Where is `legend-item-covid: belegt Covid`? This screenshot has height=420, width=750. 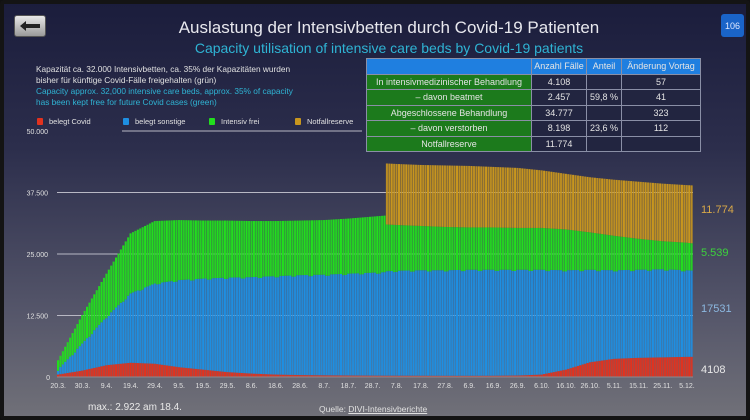 legend-item-covid: belegt Covid is located at coordinates (80, 121).